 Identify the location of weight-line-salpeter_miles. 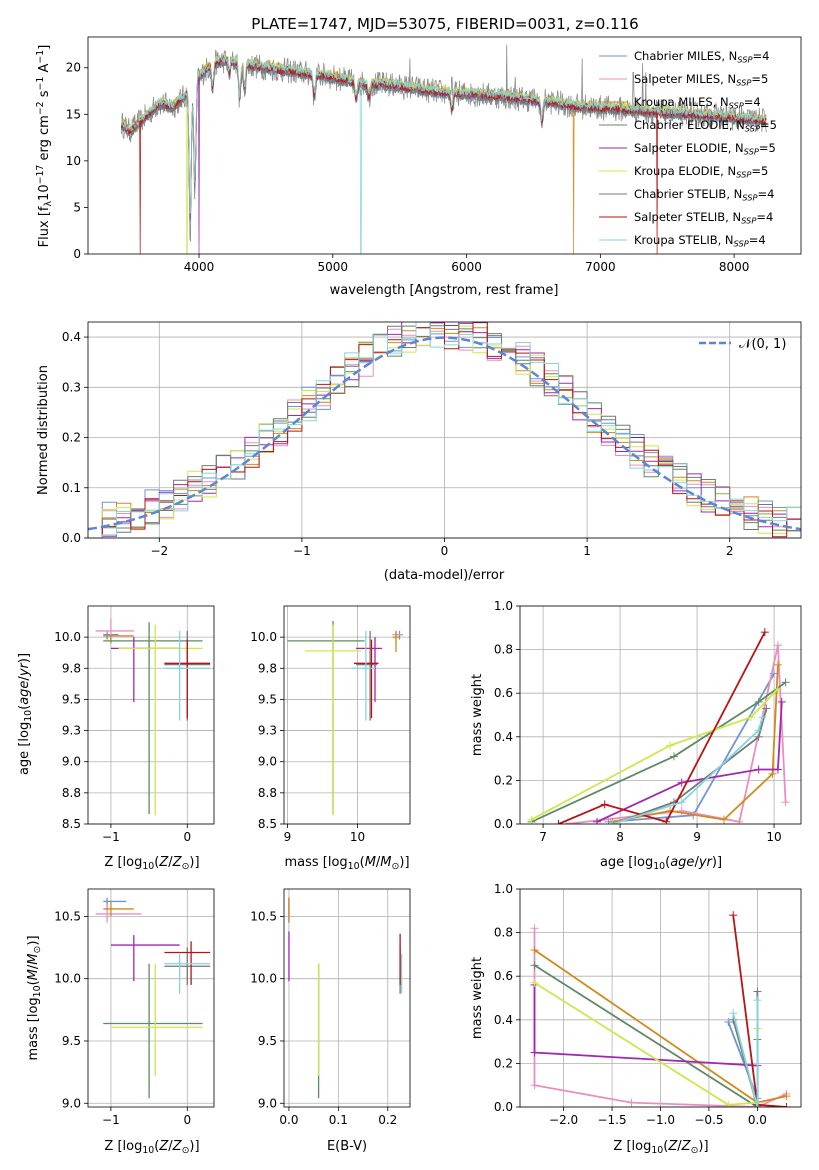
(676, 734).